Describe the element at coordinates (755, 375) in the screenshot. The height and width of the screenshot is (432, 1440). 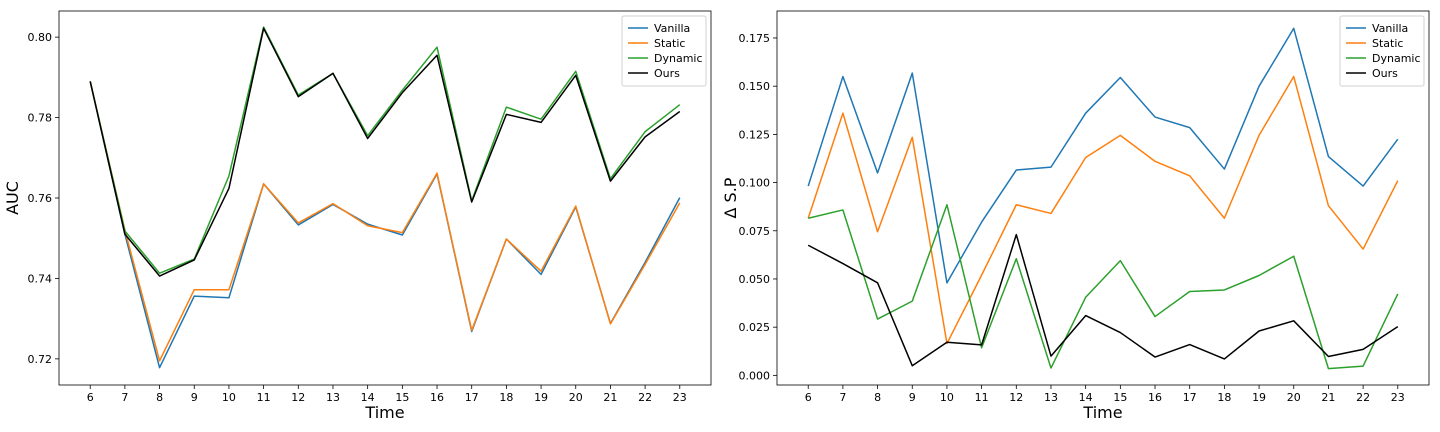
I see `y-tick-label: 0.000` at that location.